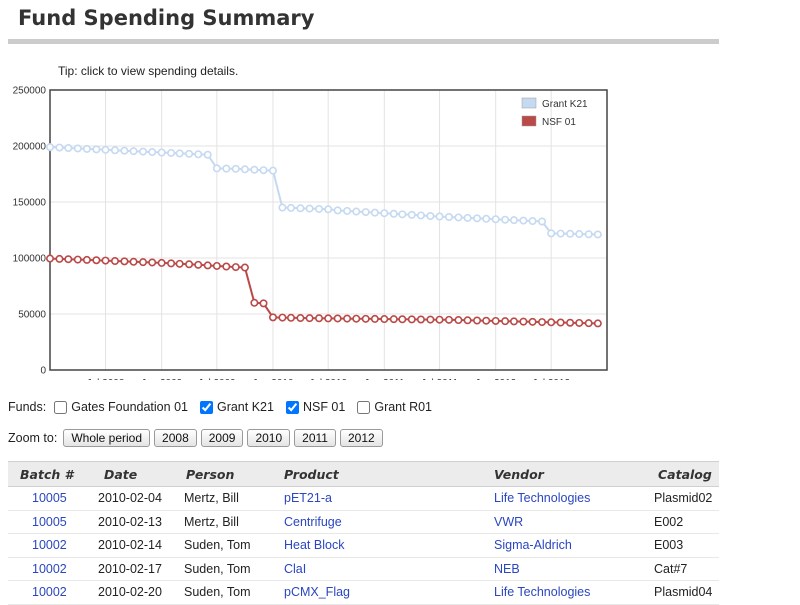 The height and width of the screenshot is (605, 800). What do you see at coordinates (393, 407) in the screenshot?
I see `fund-option-grant-r01: Grant R01` at bounding box center [393, 407].